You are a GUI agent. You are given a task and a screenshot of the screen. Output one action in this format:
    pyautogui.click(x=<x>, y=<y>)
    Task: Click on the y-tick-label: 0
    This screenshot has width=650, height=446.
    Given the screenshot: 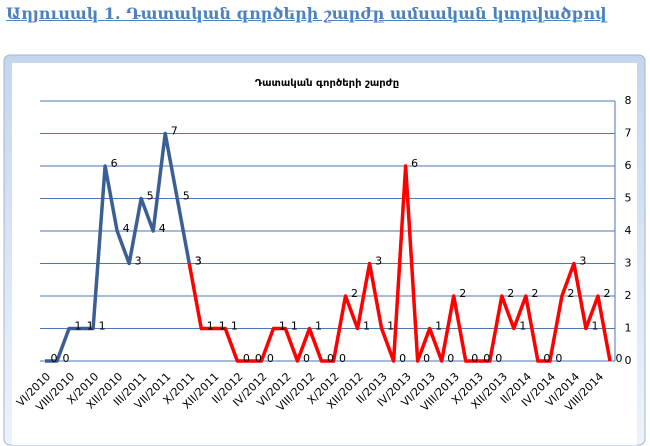 What is the action you would take?
    pyautogui.click(x=628, y=360)
    